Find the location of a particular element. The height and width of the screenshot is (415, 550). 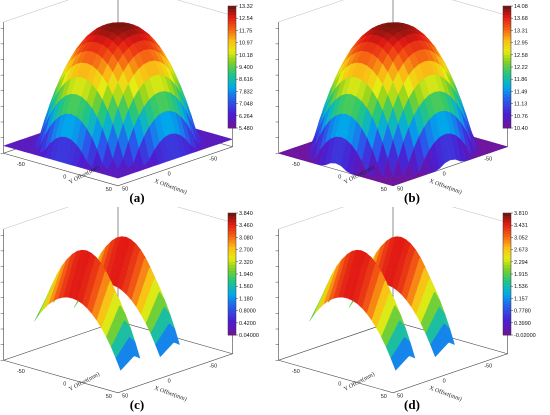

x-tick-label: 0 is located at coordinates (444, 381).